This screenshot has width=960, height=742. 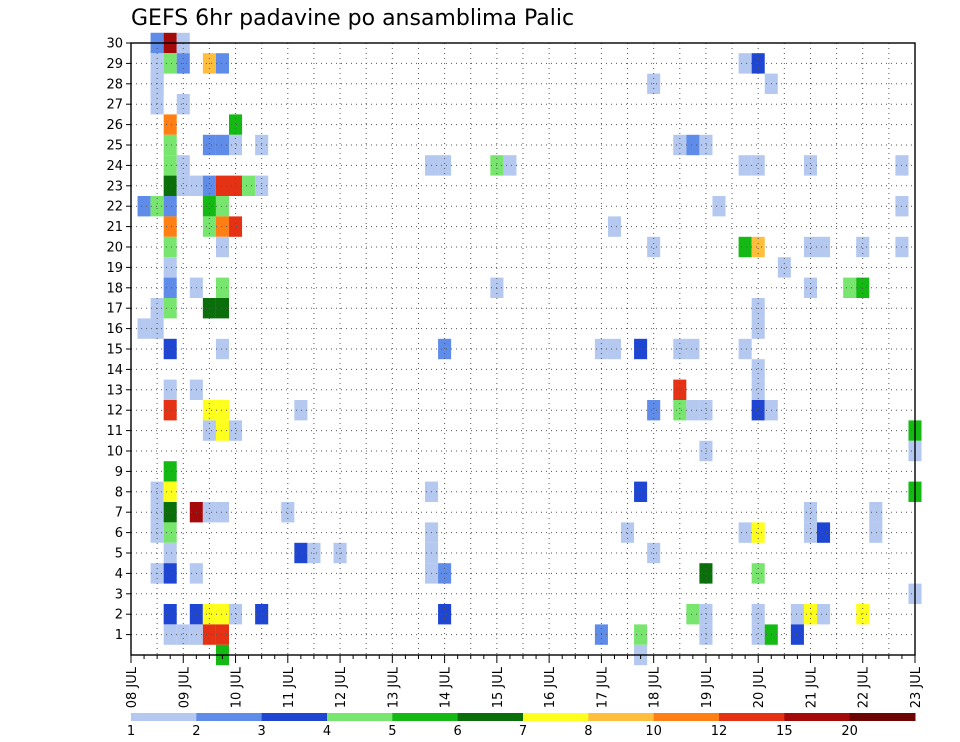 What do you see at coordinates (119, 635) in the screenshot?
I see `y-tick-label: 1` at bounding box center [119, 635].